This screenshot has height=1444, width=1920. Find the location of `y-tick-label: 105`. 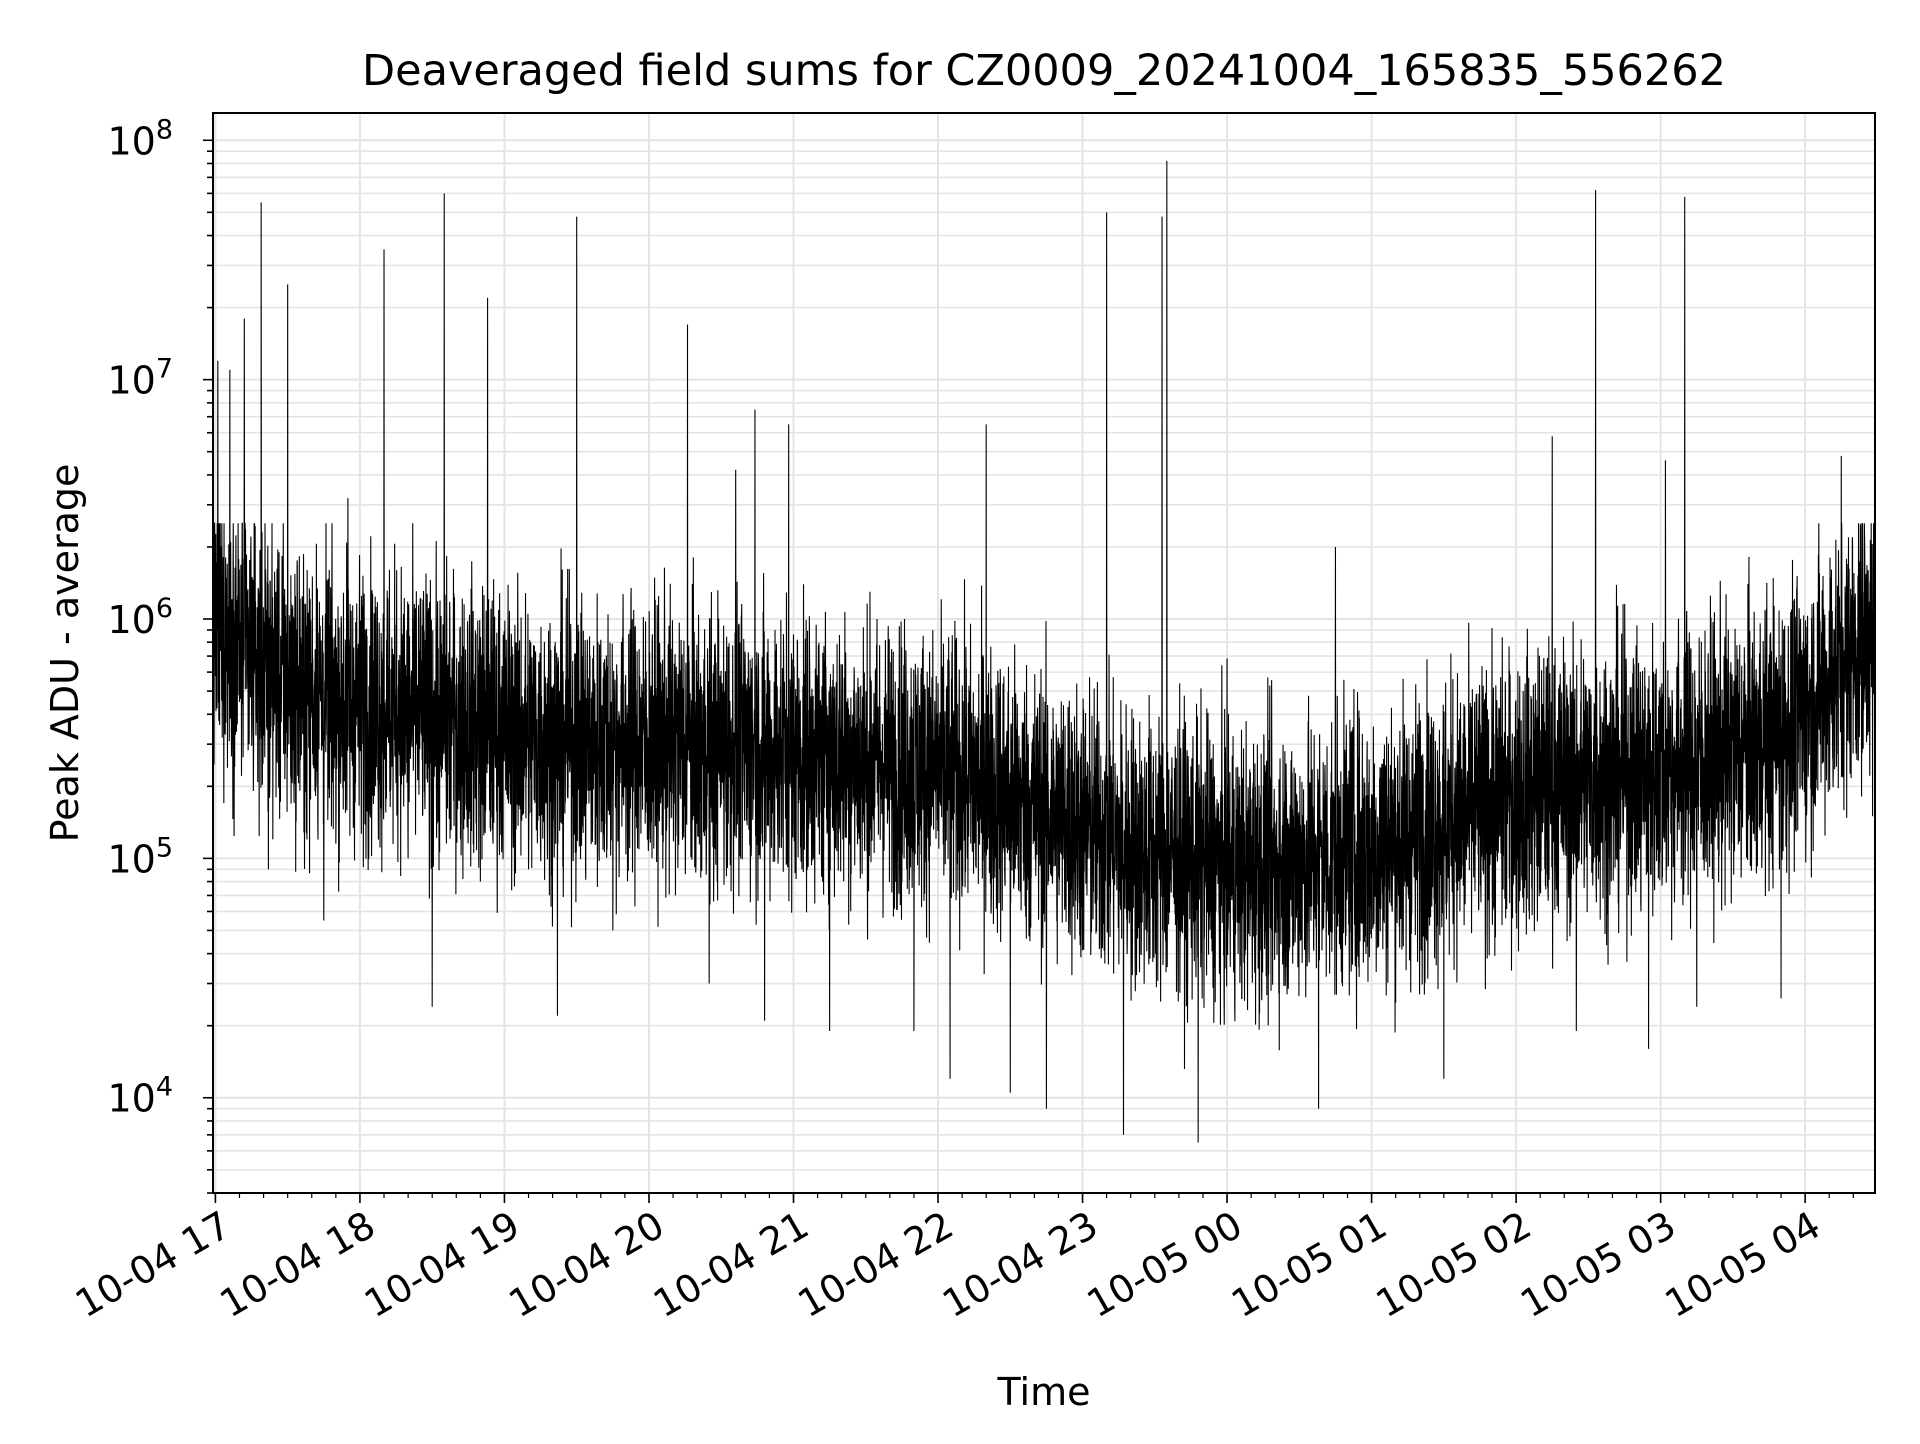

y-tick-label: 105 is located at coordinates (140, 856).